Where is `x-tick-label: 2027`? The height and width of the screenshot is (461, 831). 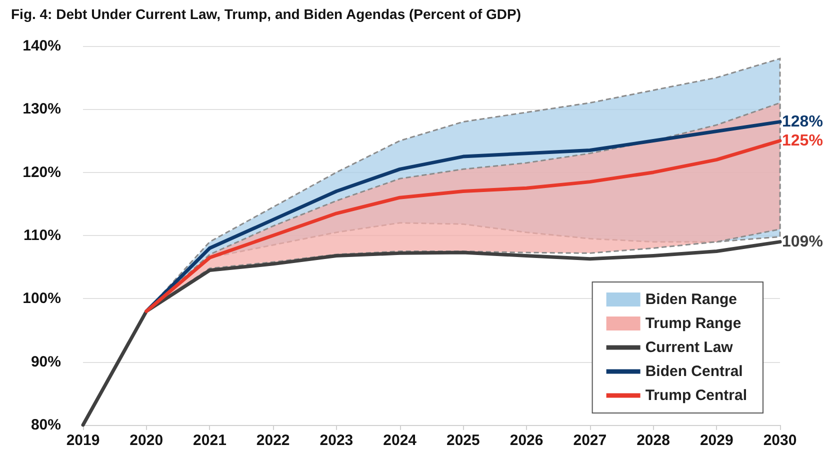 x-tick-label: 2027 is located at coordinates (590, 440).